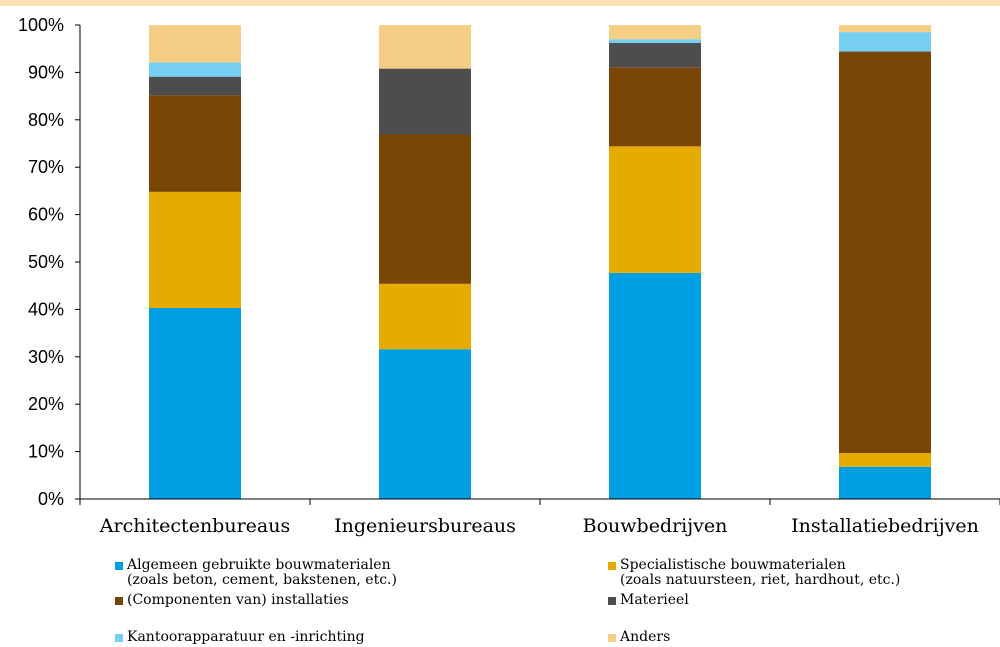 This screenshot has height=647, width=1000. Describe the element at coordinates (645, 637) in the screenshot. I see `legend-label: Anders` at that location.